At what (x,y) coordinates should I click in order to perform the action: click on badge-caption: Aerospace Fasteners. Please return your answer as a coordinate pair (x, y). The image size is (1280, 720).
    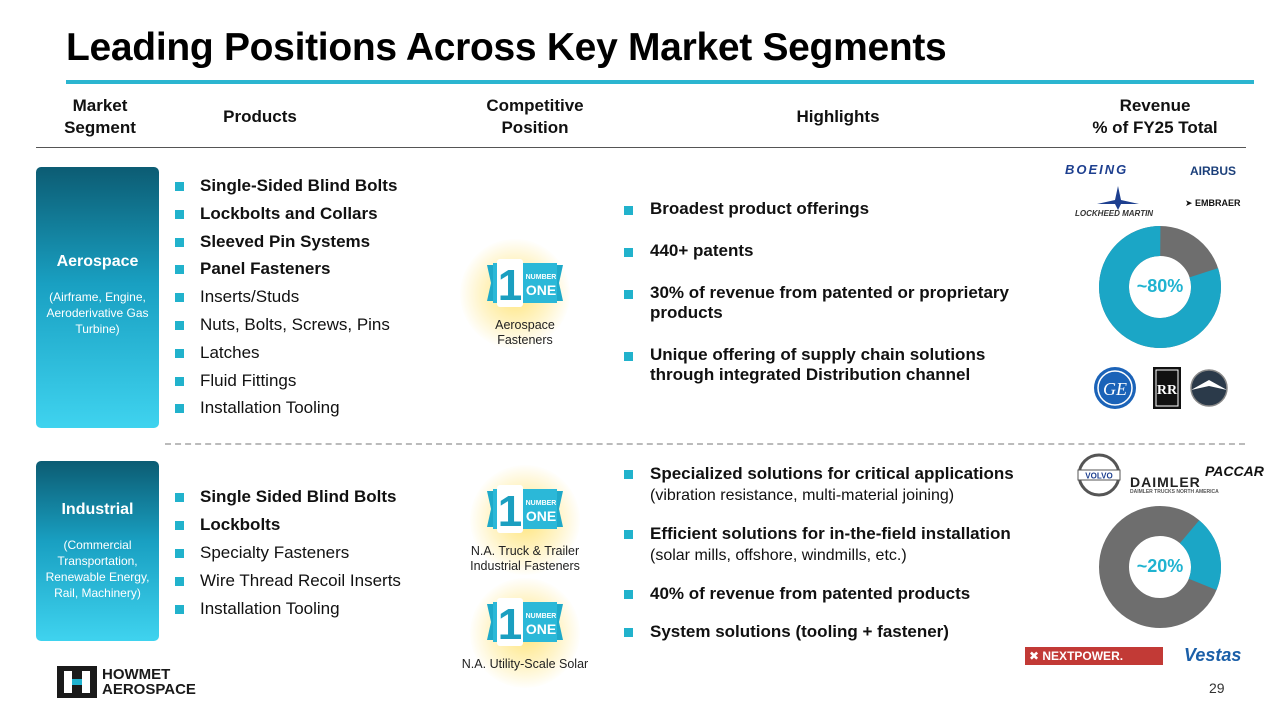
    Looking at the image, I should click on (525, 333).